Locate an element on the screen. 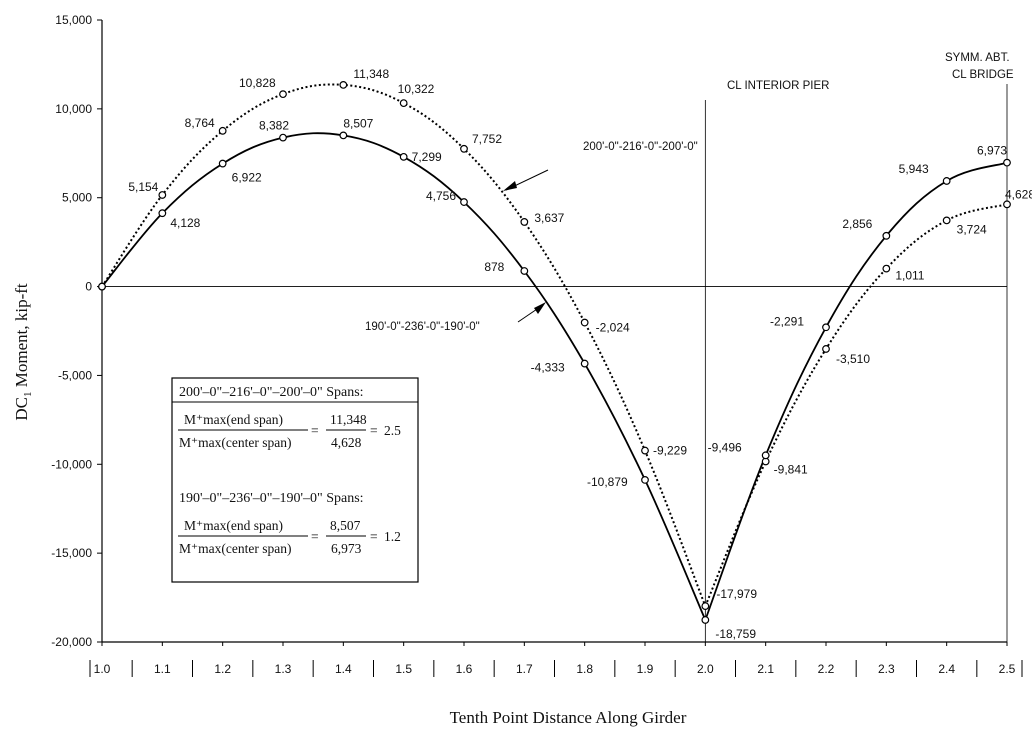 The width and height of the screenshot is (1032, 729). data-label-dotted: 8,764 is located at coordinates (200, 123).